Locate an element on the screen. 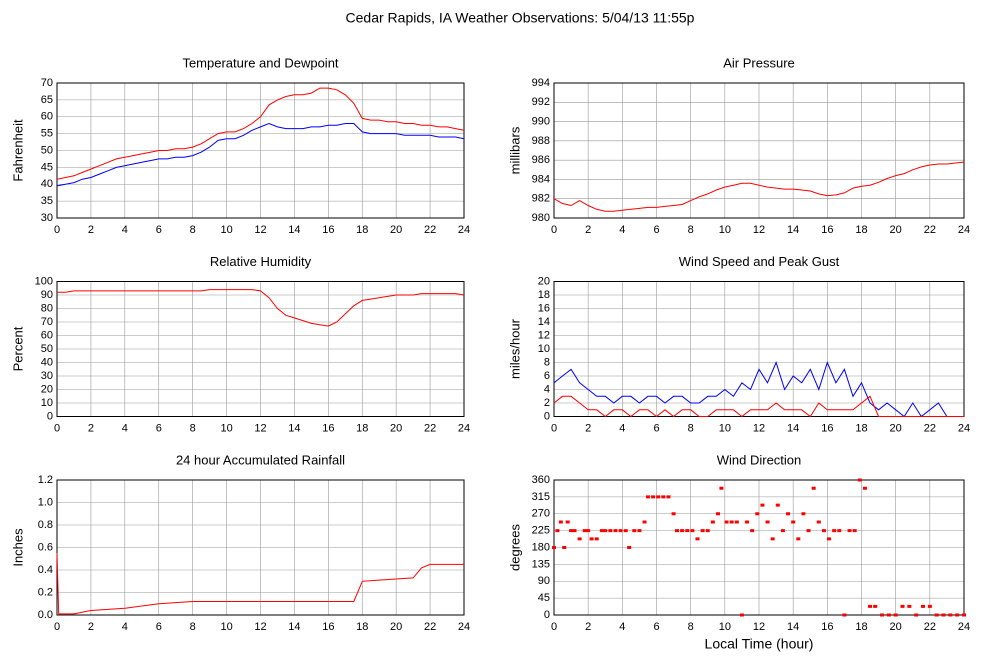 Image resolution: width=999 pixels, height=659 pixels. y-tick-label: 0.6 is located at coordinates (45, 547).